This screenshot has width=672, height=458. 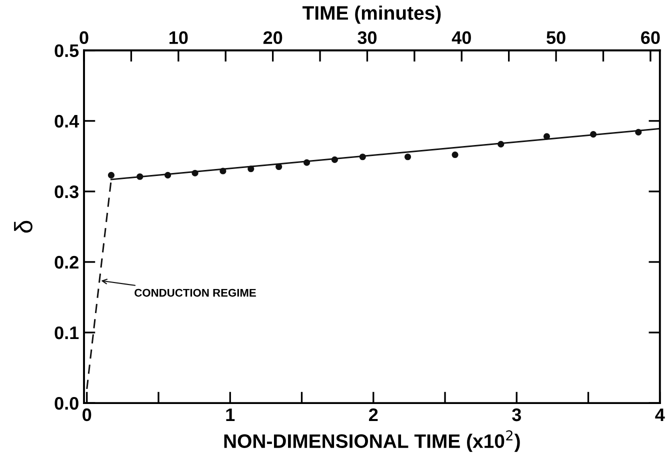 What do you see at coordinates (66, 262) in the screenshot?
I see `y-tick-label: 0.2` at bounding box center [66, 262].